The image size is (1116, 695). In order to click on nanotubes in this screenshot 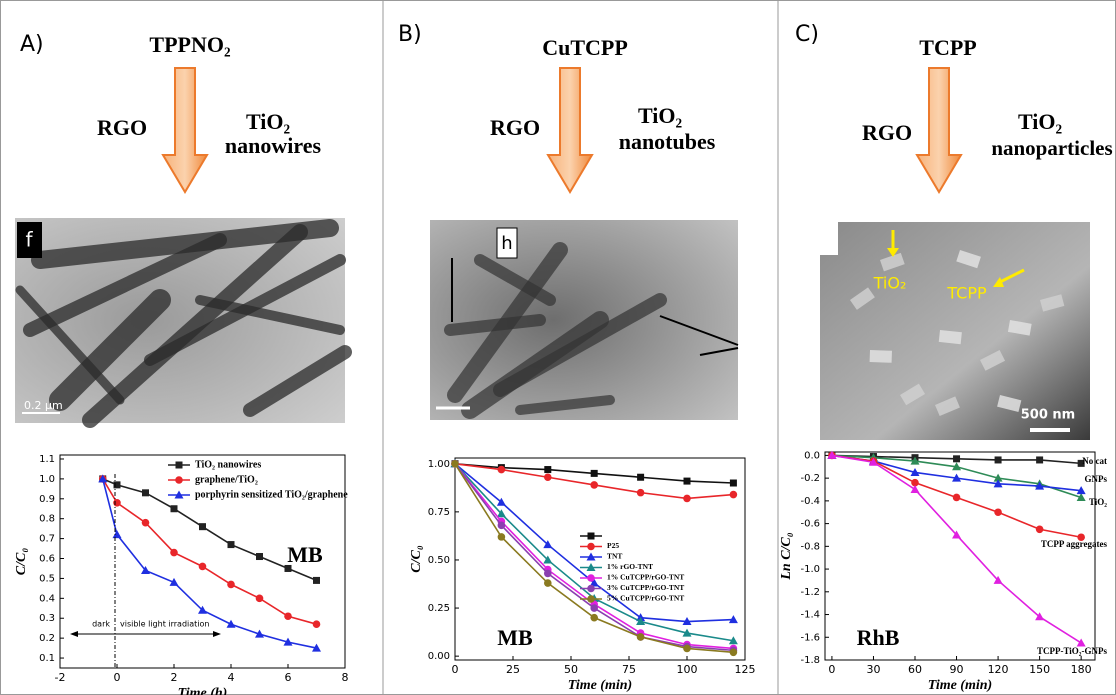, I will do `click(555, 330)`.